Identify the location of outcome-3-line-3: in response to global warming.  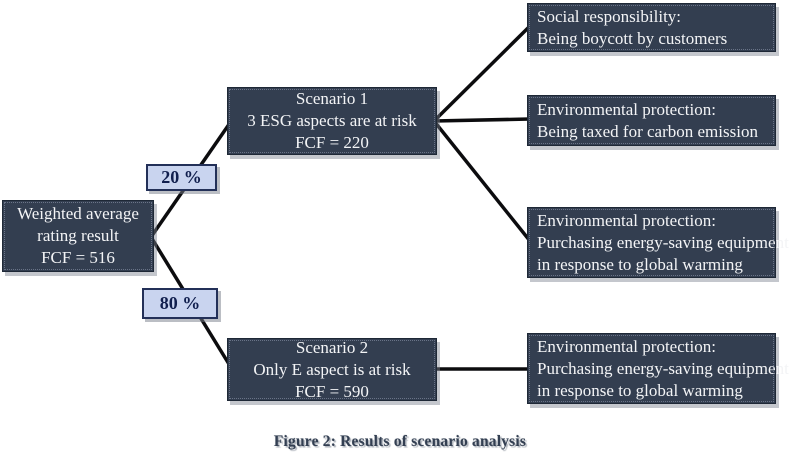
(640, 264).